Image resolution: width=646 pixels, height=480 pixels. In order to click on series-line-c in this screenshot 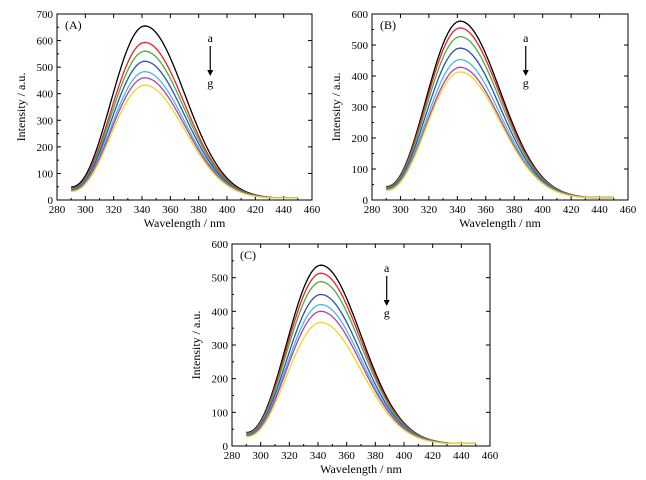, I will do `click(500, 117)`.